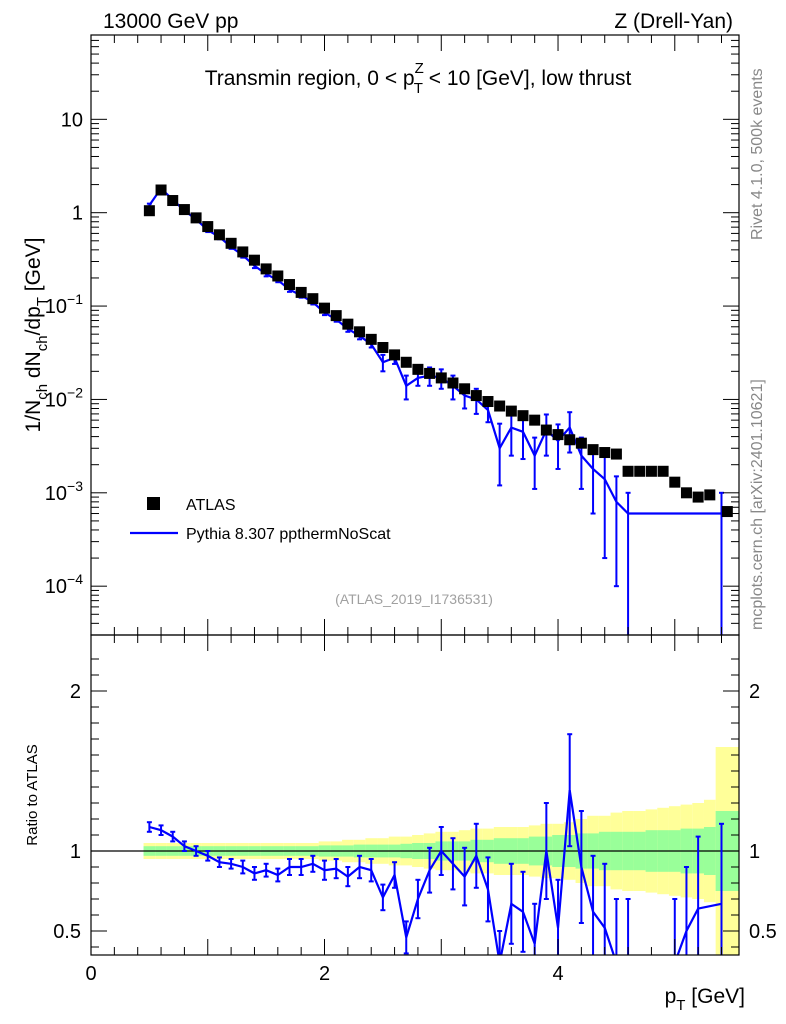 The image size is (786, 1024). I want to click on header-left: 13000 GeV pp, so click(170, 21).